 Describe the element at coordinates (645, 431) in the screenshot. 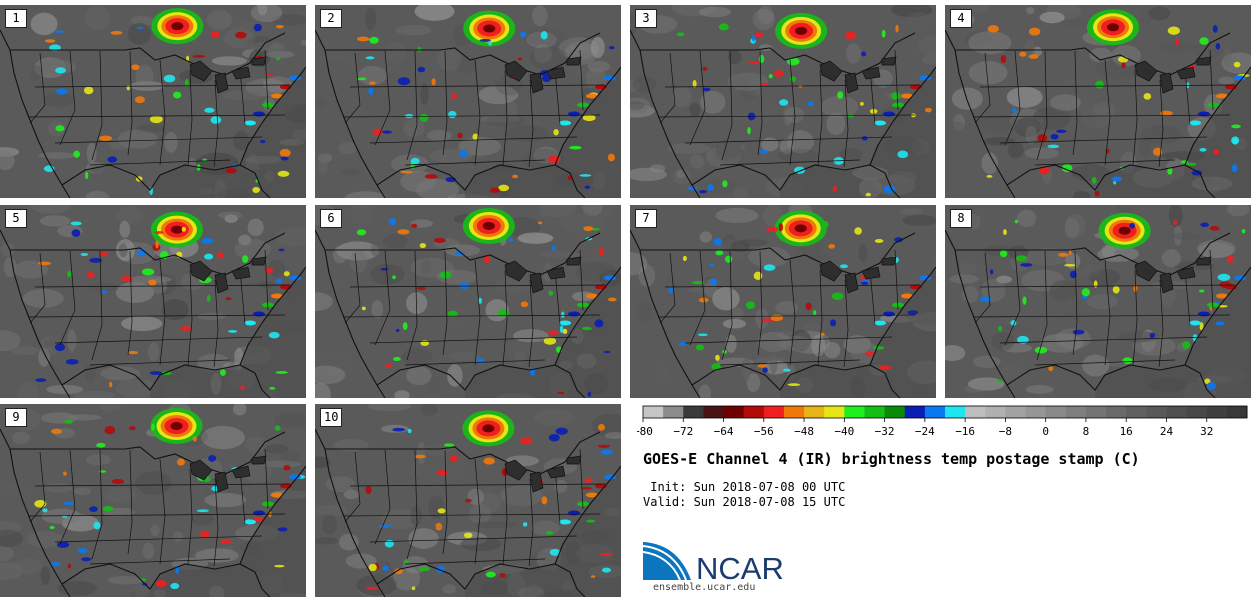

I see `colorbar-tick-label: −80` at that location.